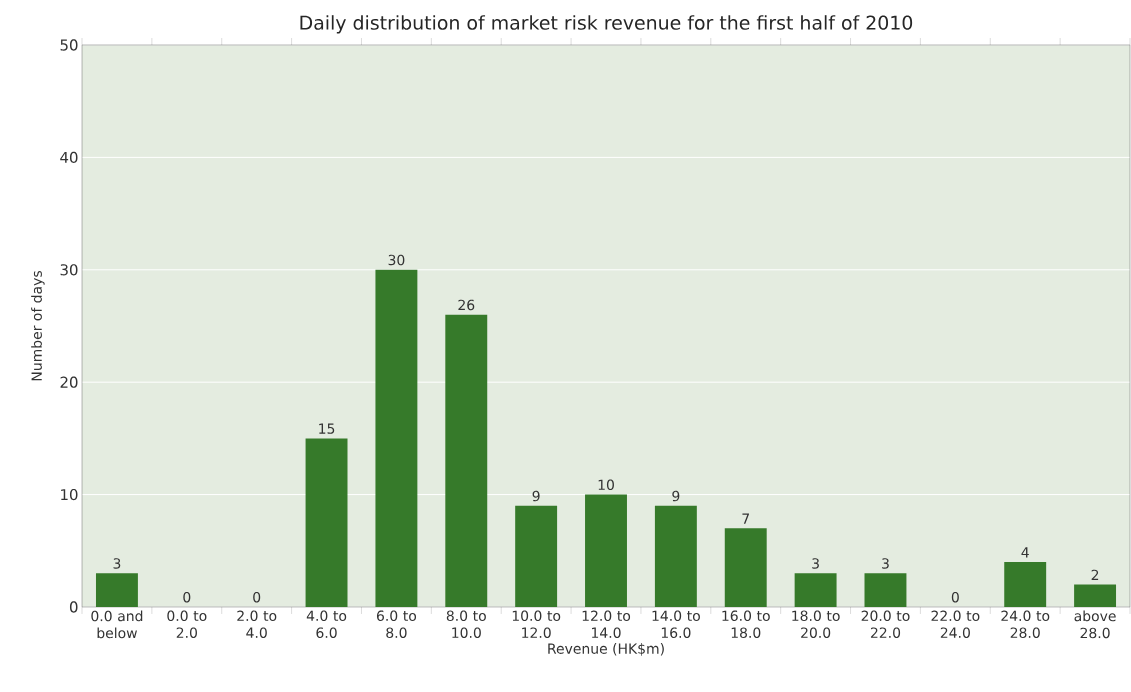  Describe the element at coordinates (396, 624) in the screenshot. I see `x-tick-label: 6.0 to 8.0` at that location.